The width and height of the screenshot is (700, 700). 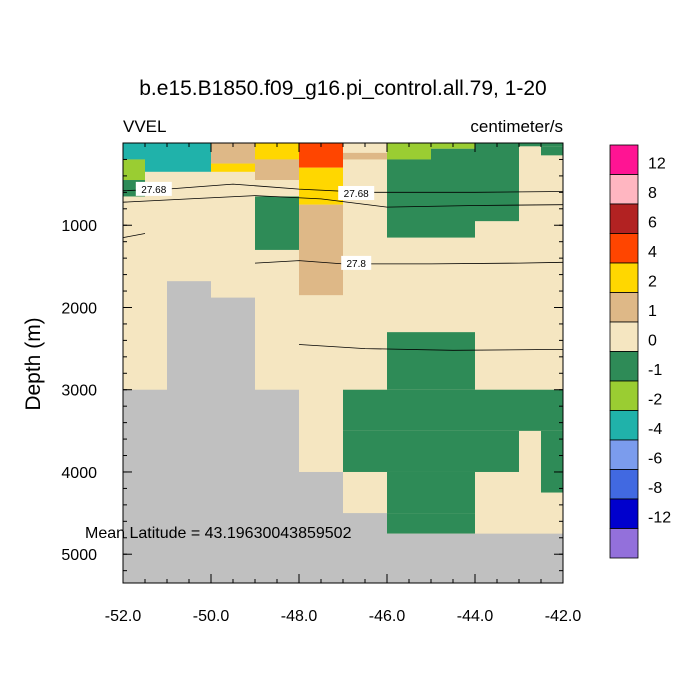 I want to click on colorbar-label: 0, so click(x=652, y=341).